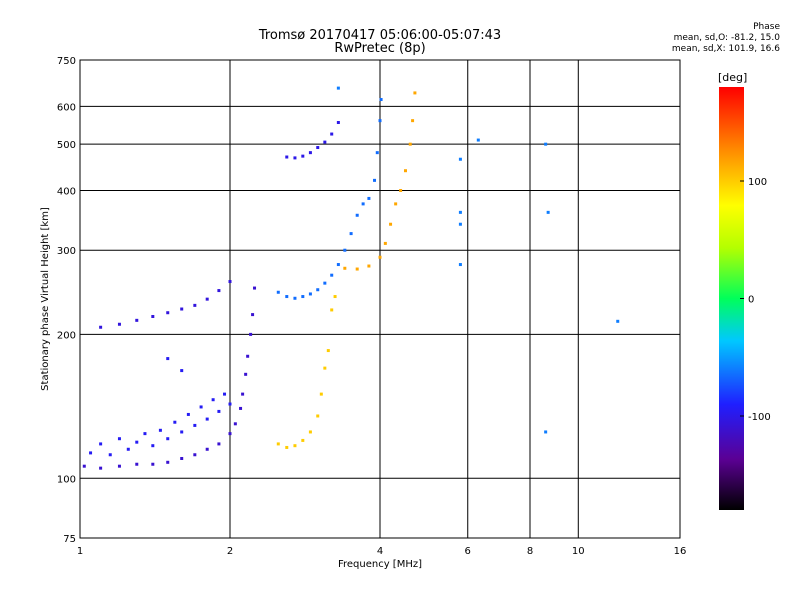 The height and width of the screenshot is (600, 800). I want to click on y-tick-label: 200, so click(66, 335).